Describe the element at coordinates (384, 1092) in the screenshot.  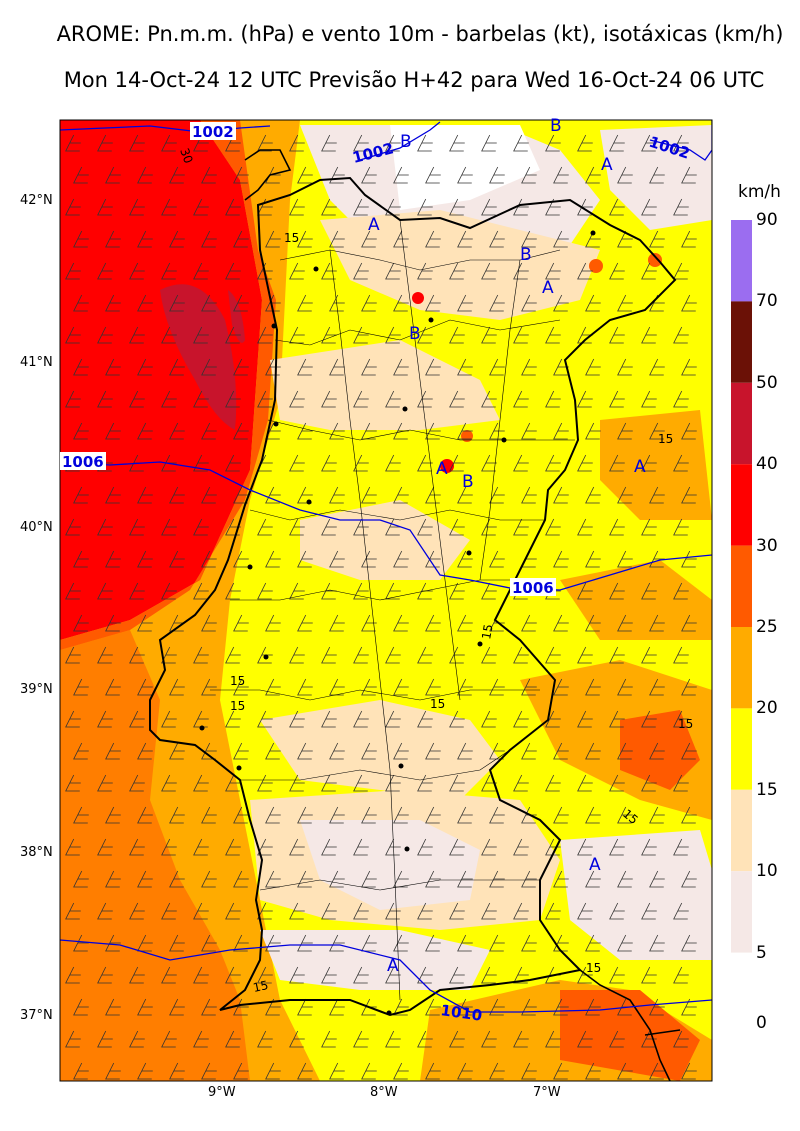
I see `longitude-label: 8°W` at that location.